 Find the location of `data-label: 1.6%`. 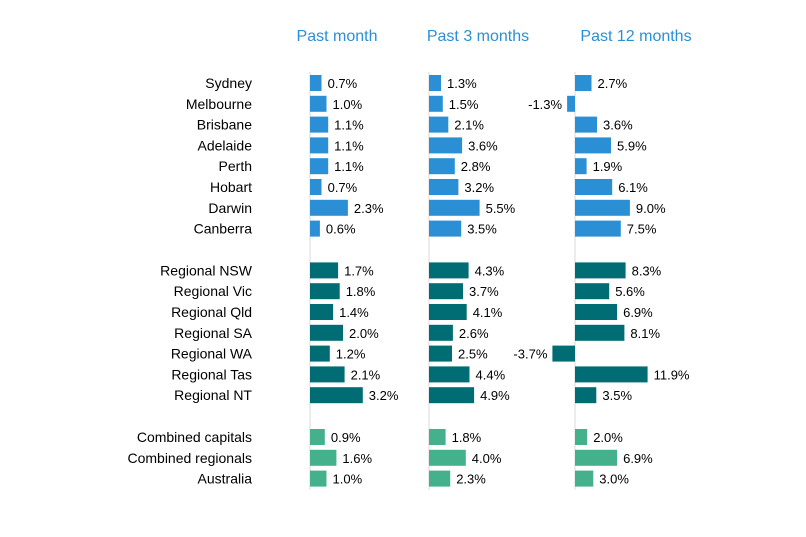

data-label: 1.6% is located at coordinates (357, 458).